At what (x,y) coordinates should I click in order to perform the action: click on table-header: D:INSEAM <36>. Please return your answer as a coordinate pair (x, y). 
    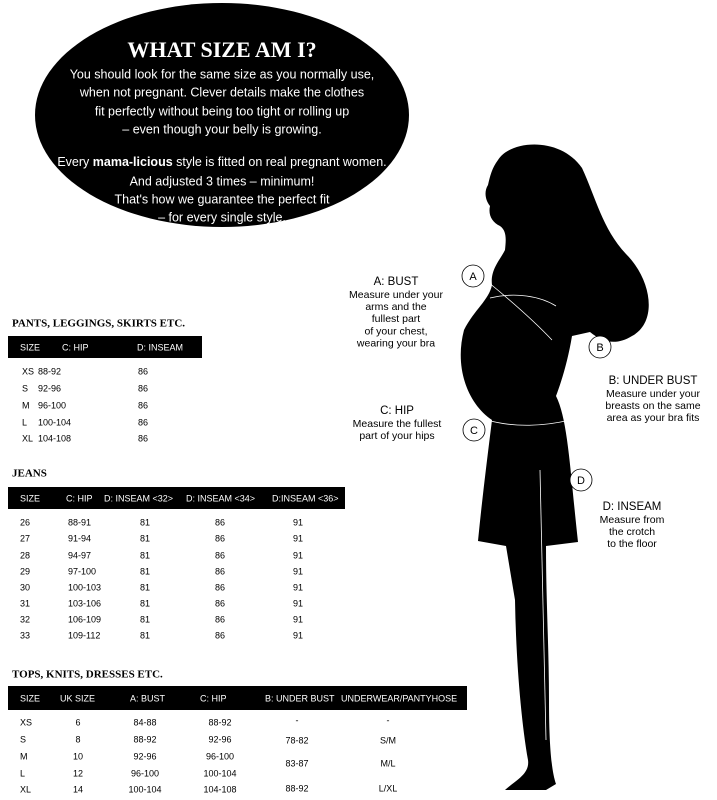
    Looking at the image, I should click on (305, 498).